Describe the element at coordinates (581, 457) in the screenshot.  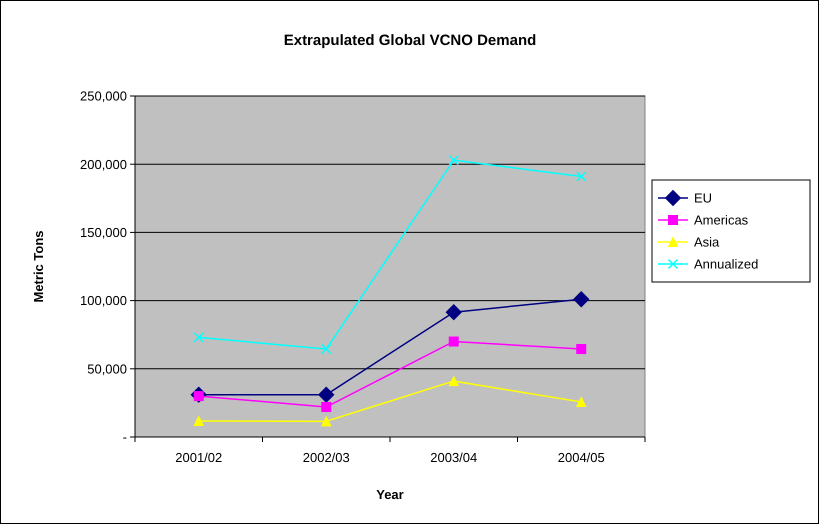
I see `x-tick-label: 2004/05` at that location.